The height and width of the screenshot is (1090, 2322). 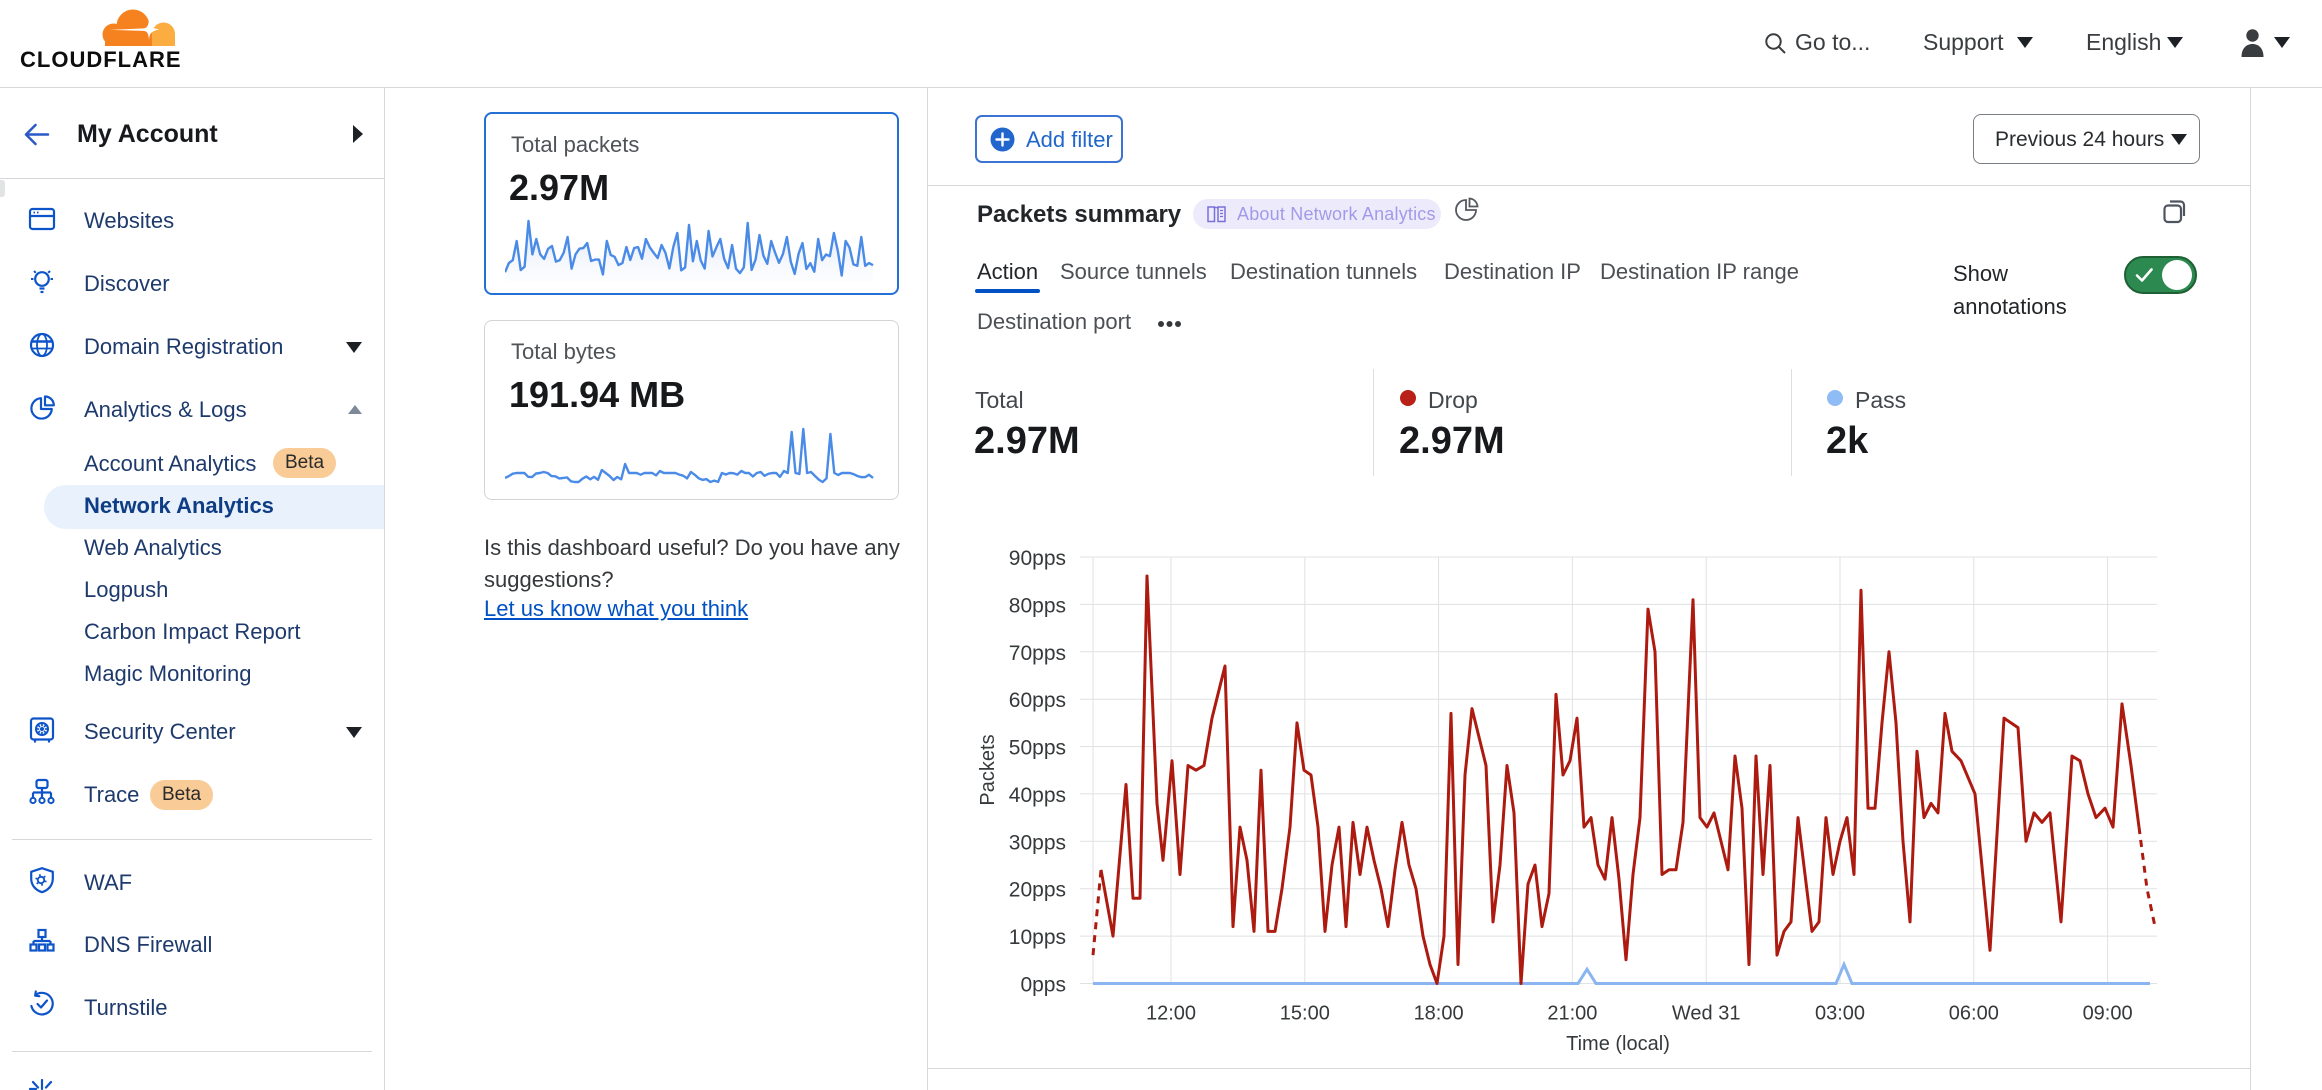 What do you see at coordinates (1037, 748) in the screenshot?
I see `svg-text: 50pps` at bounding box center [1037, 748].